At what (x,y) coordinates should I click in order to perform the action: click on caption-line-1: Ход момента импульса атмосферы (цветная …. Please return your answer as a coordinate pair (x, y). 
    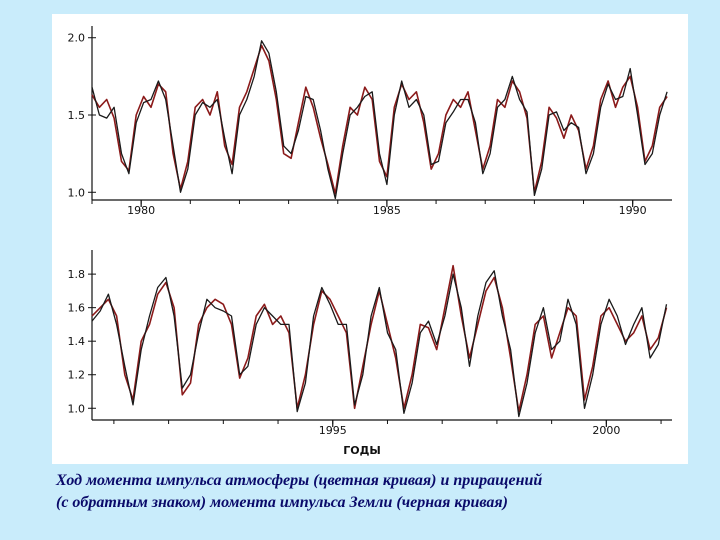
    Looking at the image, I should click on (299, 480).